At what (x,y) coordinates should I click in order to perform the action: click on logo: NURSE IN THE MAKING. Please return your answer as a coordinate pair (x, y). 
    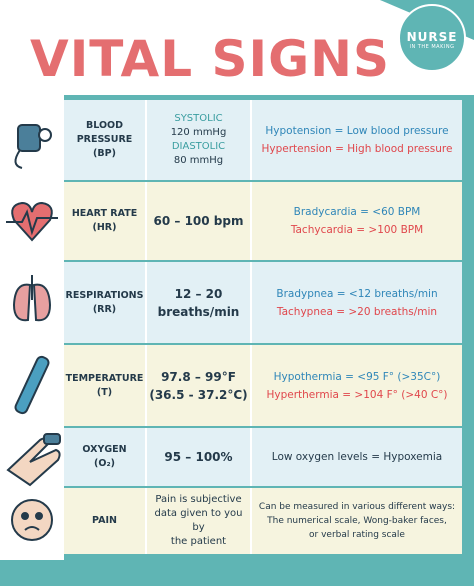
    Looking at the image, I should click on (432, 38).